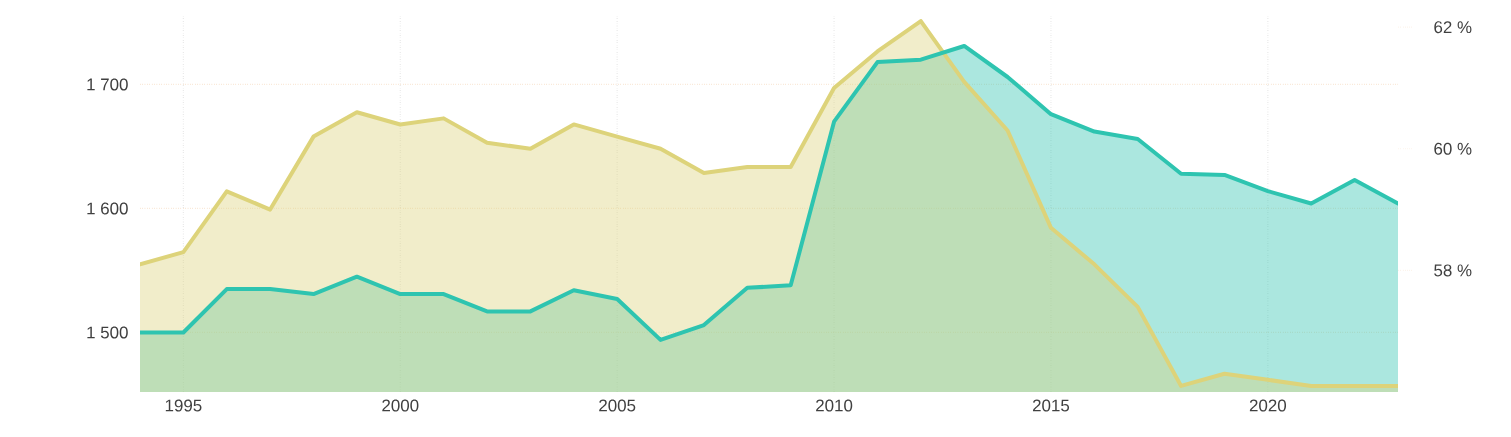 The width and height of the screenshot is (1511, 437). What do you see at coordinates (1453, 148) in the screenshot?
I see `y2-tick-label: 60 %` at bounding box center [1453, 148].